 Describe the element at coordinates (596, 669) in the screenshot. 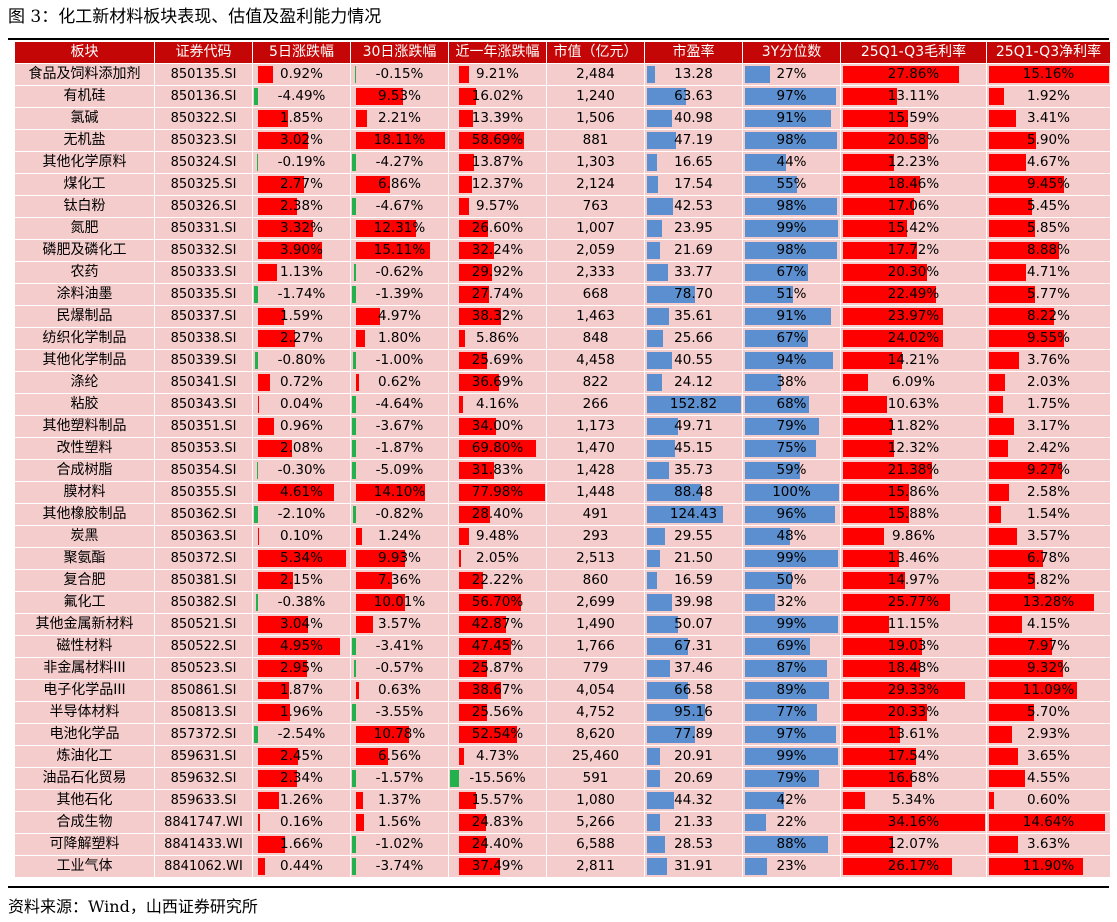

I see `market-cap-cell: 779` at that location.